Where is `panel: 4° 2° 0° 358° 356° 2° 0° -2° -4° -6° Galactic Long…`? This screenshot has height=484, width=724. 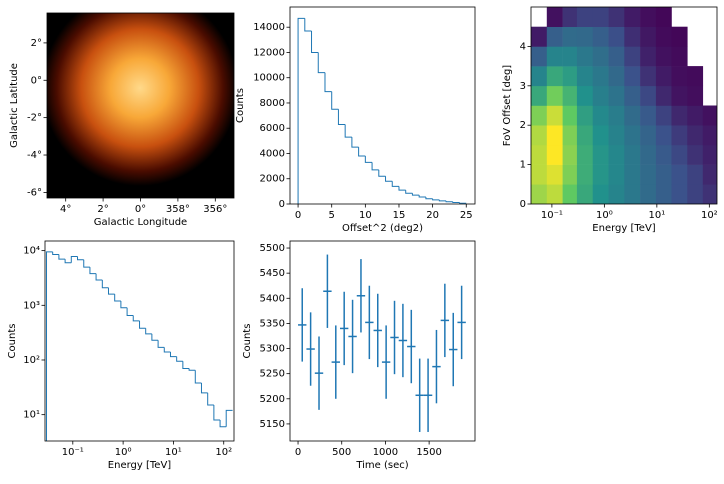
panel: 4° 2° 0° 358° 356° 2° 0° -2° -4° -6° Galactic Long… is located at coordinates (122, 120).